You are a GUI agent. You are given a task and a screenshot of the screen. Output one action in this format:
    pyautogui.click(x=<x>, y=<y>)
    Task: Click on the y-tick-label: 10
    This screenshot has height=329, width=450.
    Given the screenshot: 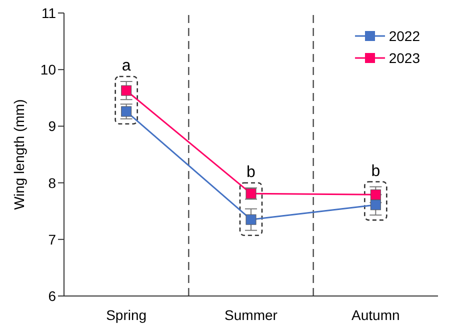 What is the action you would take?
    pyautogui.click(x=48, y=70)
    